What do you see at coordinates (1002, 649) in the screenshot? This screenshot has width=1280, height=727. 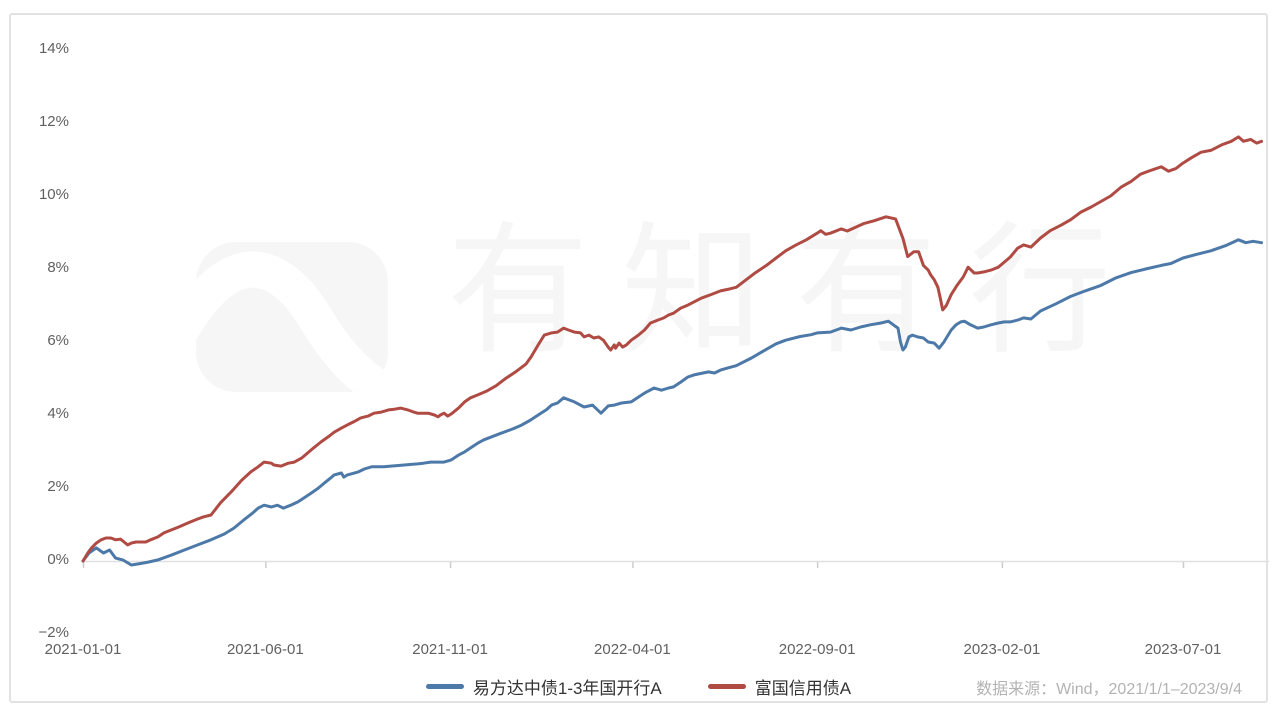 I see `x-axis-label: 2023-02-01` at bounding box center [1002, 649].